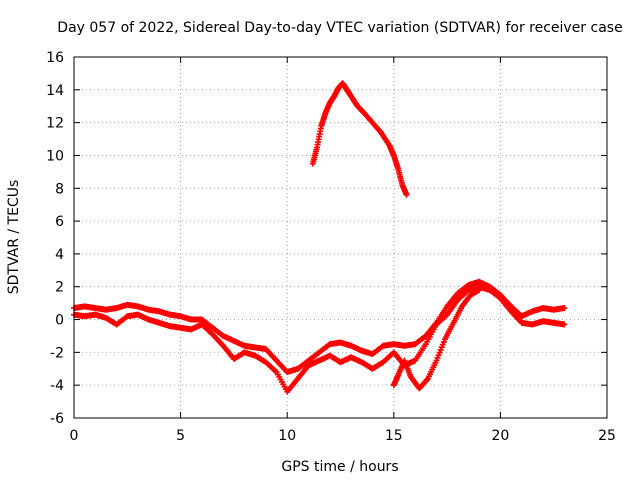 The image size is (640, 480). Describe the element at coordinates (59, 321) in the screenshot. I see `y-tick-label: 0` at that location.